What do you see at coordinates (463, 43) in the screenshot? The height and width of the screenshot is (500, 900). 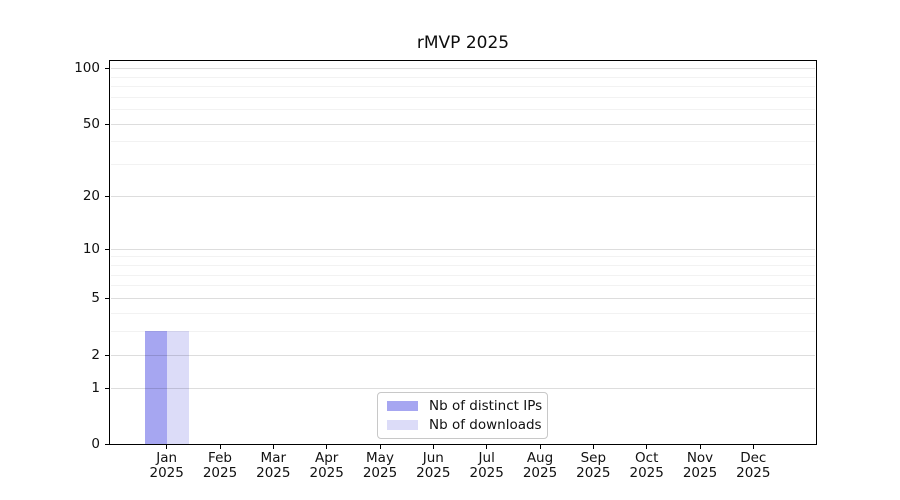 I see `chart-title: rMVP 2025` at bounding box center [463, 43].